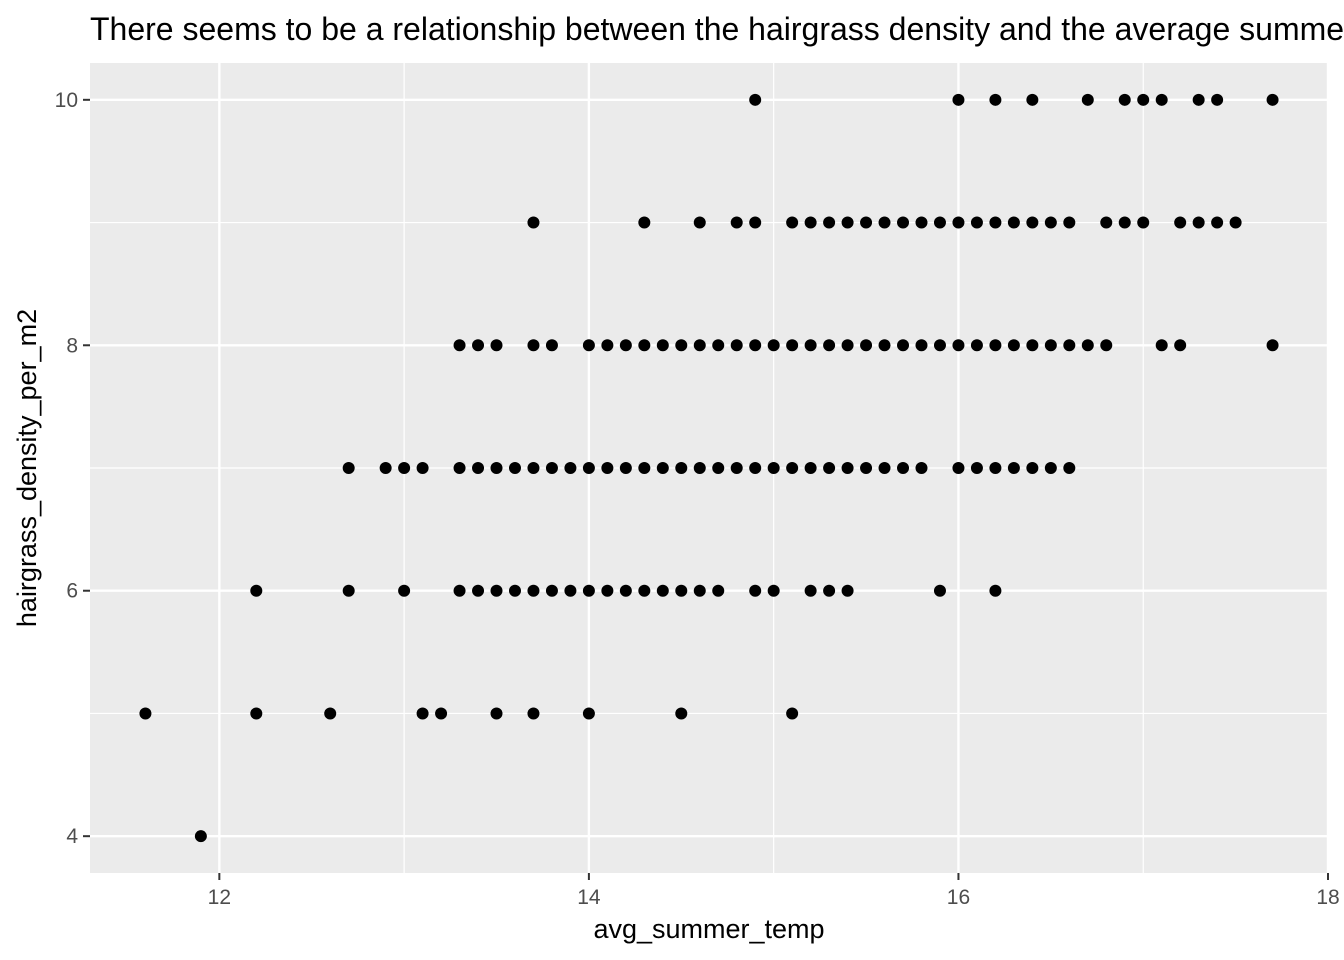 This screenshot has width=1344, height=960. I want to click on y-axis-label: hairgrass_density_per_m2, so click(27, 468).